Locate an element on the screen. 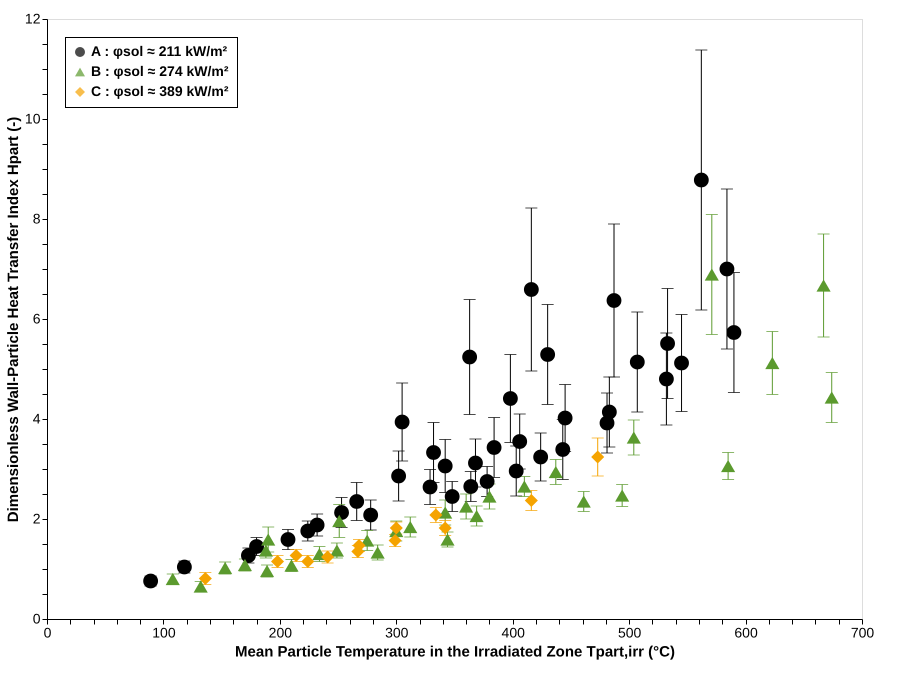  x-tick-label: 100 is located at coordinates (164, 632).